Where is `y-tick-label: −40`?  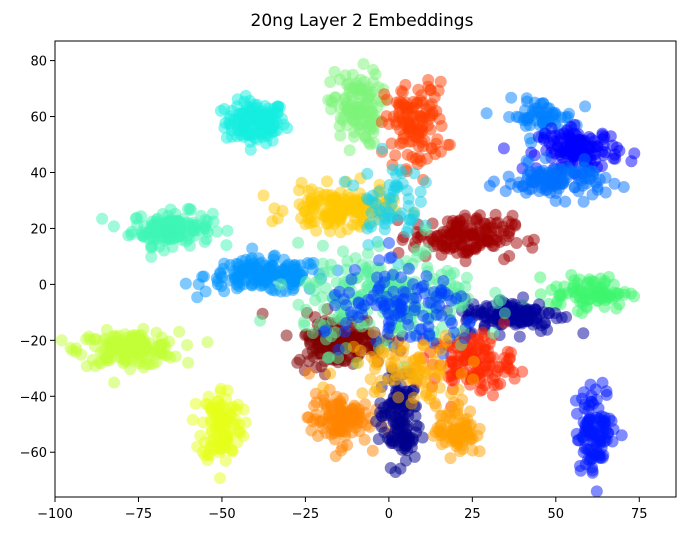
y-tick-label: −40 is located at coordinates (33, 397).